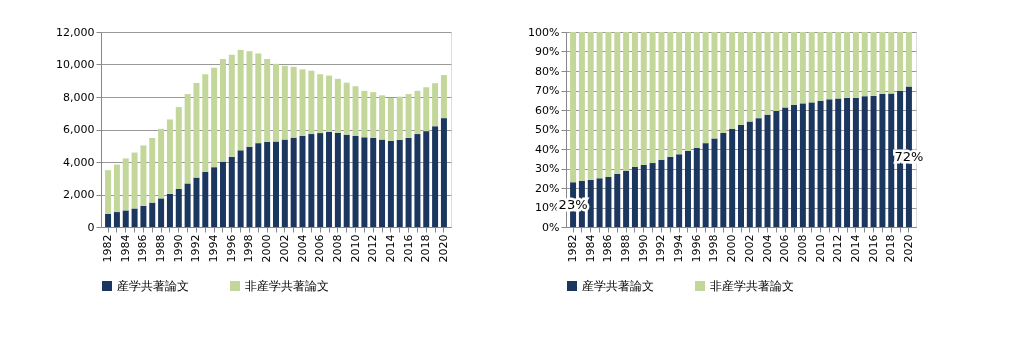 This screenshot has height=338, width=1024. I want to click on x-tick-label: 1984, so click(125, 248).